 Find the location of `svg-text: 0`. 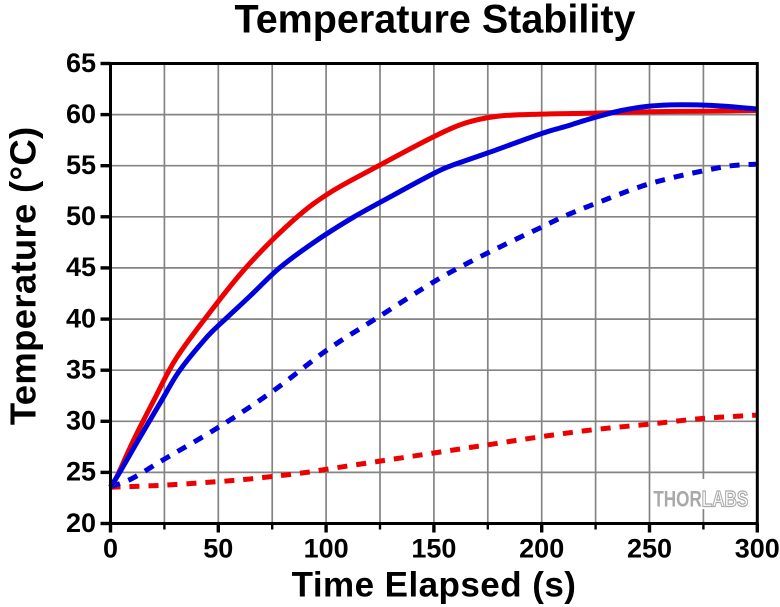

svg-text: 0 is located at coordinates (110, 549).